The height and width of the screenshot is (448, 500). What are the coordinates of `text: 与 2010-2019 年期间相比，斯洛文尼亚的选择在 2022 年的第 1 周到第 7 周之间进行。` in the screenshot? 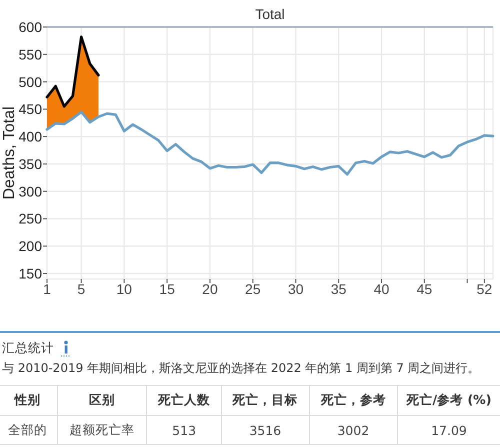 It's located at (241, 368).